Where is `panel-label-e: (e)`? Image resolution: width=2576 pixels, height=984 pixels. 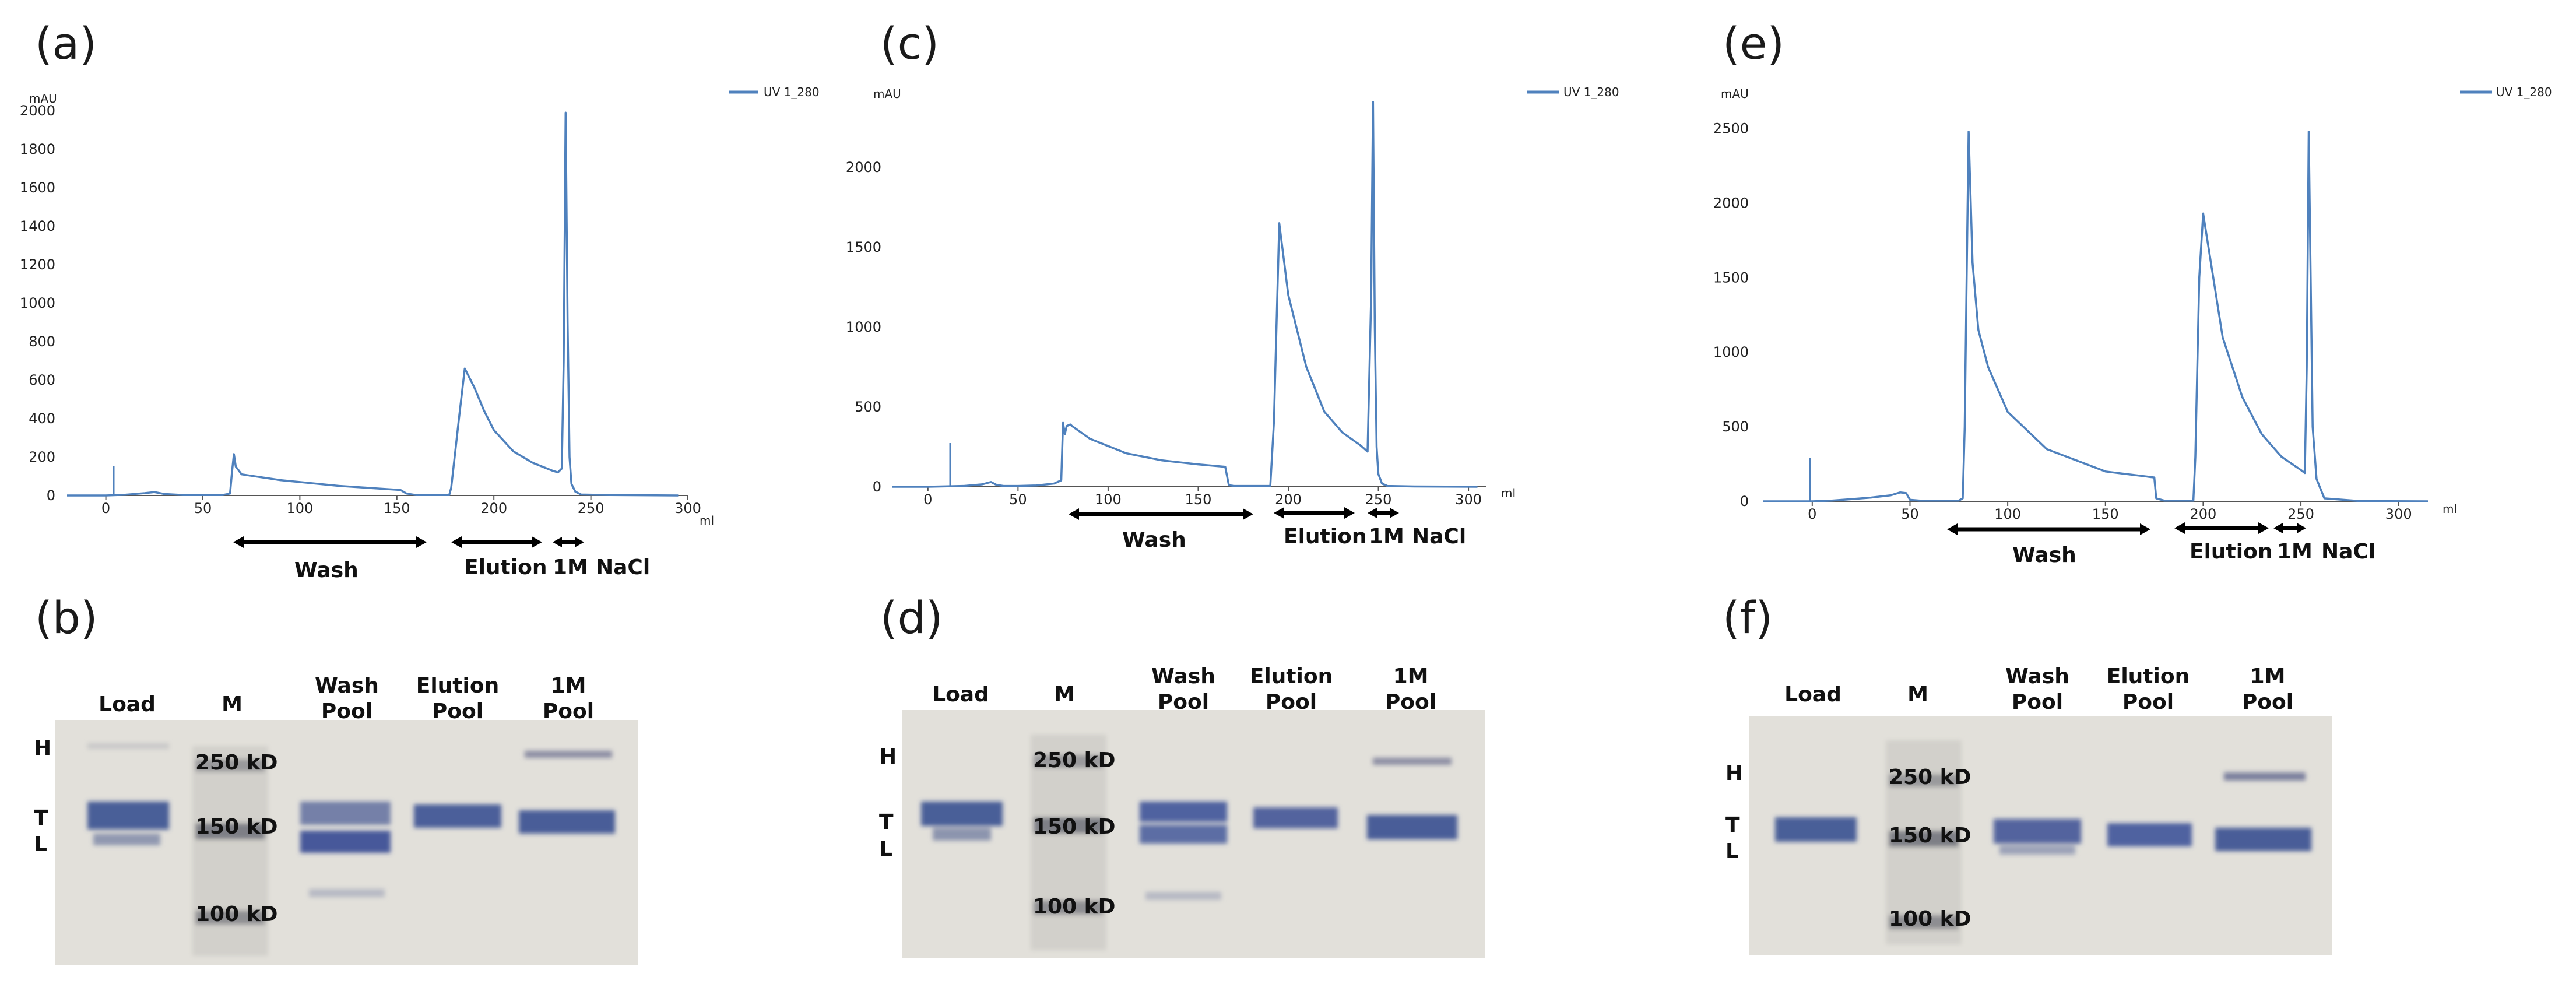 panel-label-e: (e) is located at coordinates (1754, 43).